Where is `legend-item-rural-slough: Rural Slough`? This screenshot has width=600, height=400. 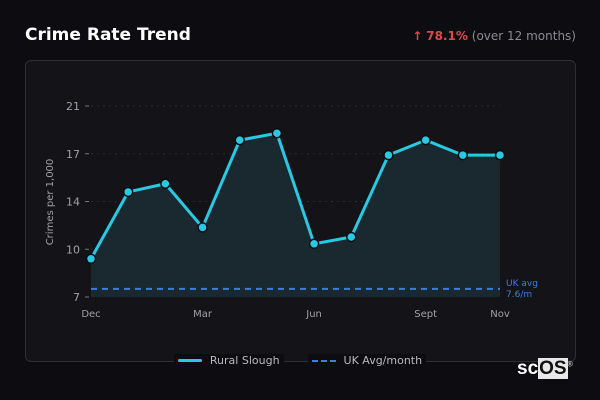 legend-item-rural-slough: Rural Slough is located at coordinates (228, 360).